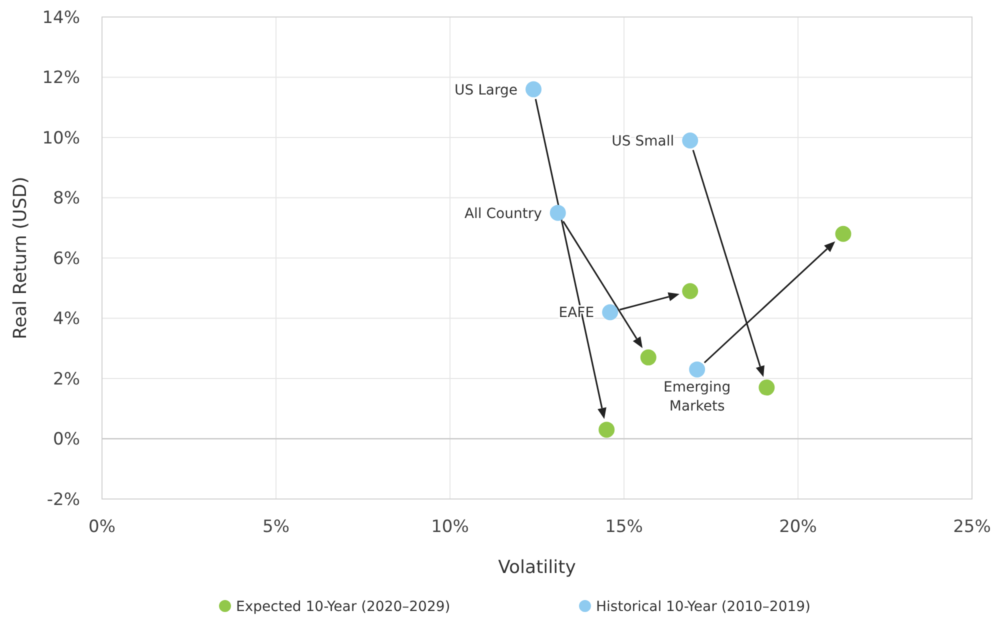  Describe the element at coordinates (102, 527) in the screenshot. I see `x-tick-label: 0%` at that location.